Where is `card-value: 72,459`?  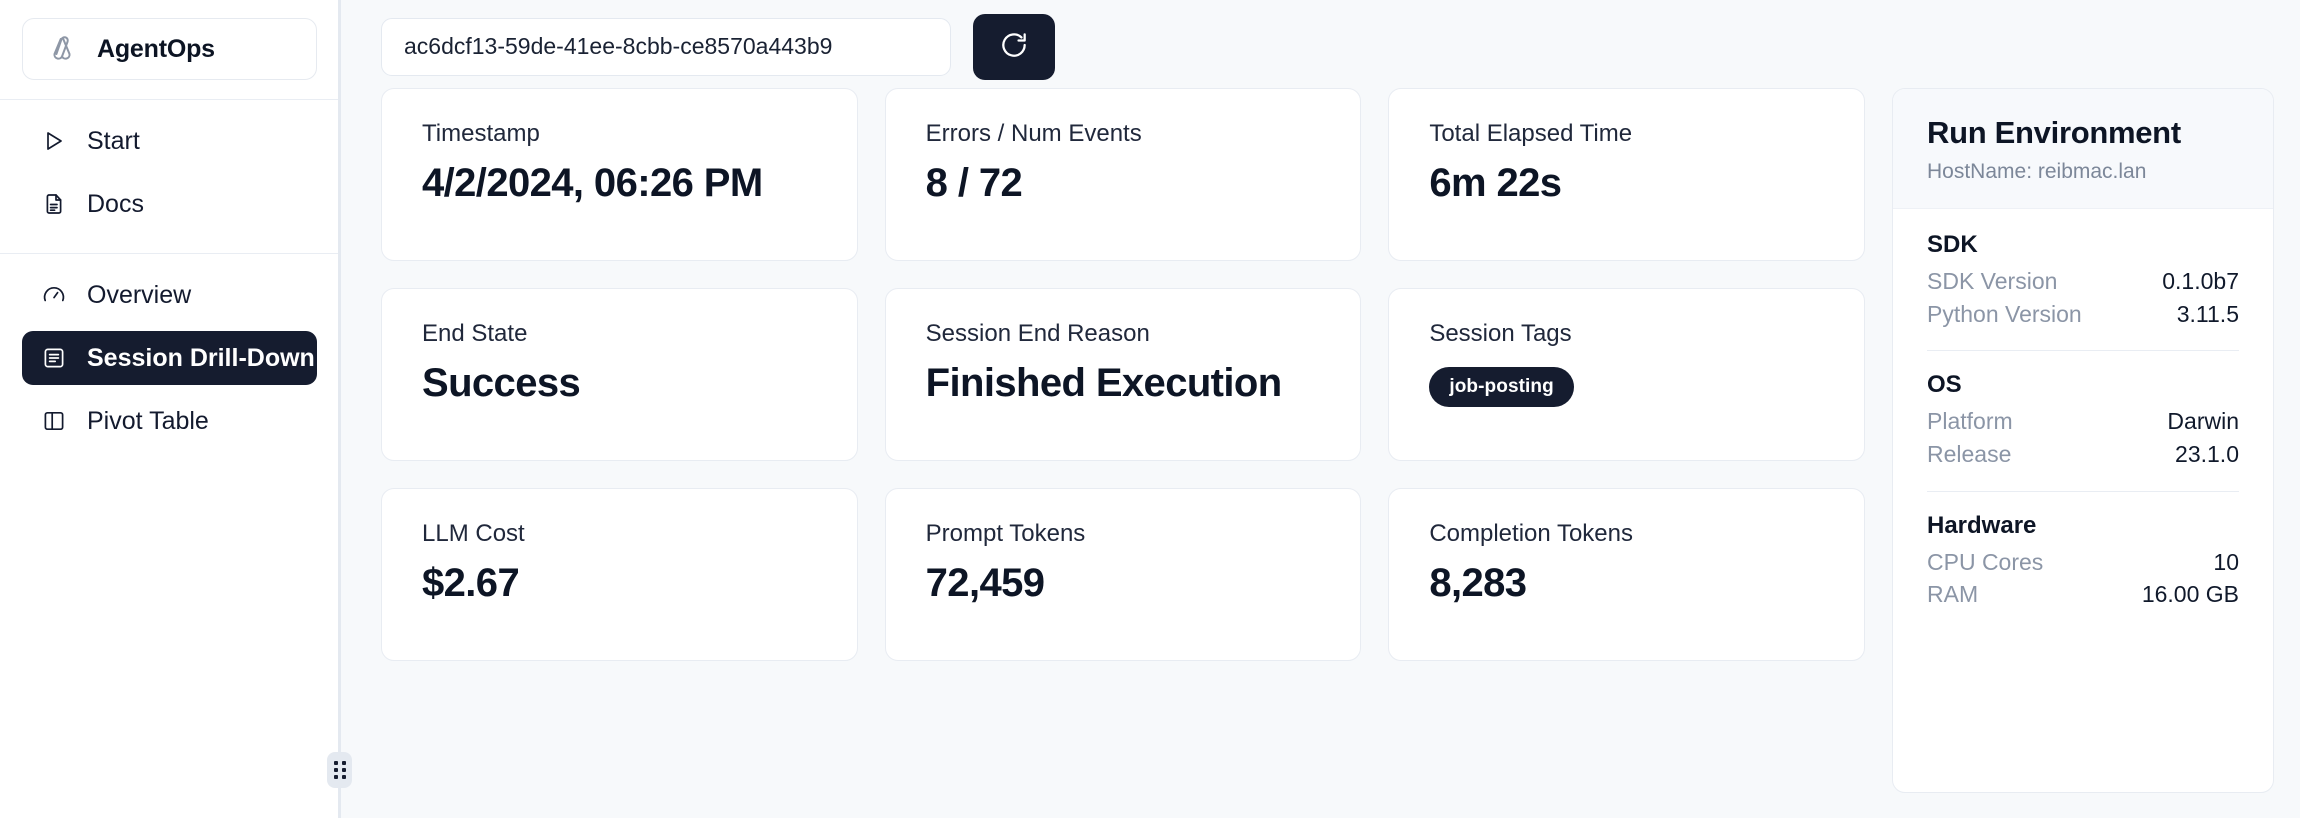 card-value: 72,459 is located at coordinates (985, 583).